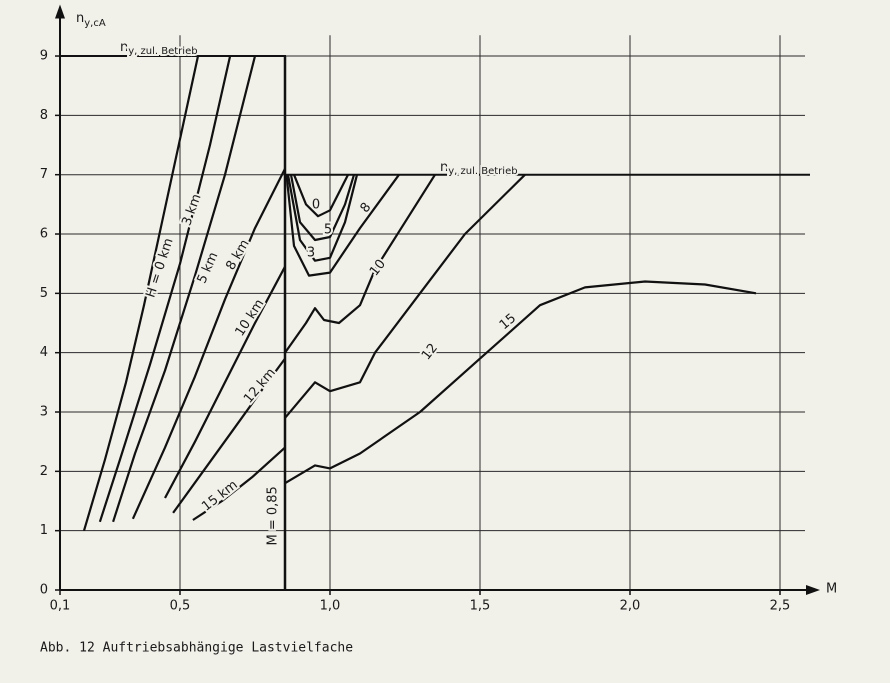 This screenshot has width=890, height=683. What do you see at coordinates (44, 352) in the screenshot?
I see `y-tick-label: 4` at bounding box center [44, 352].